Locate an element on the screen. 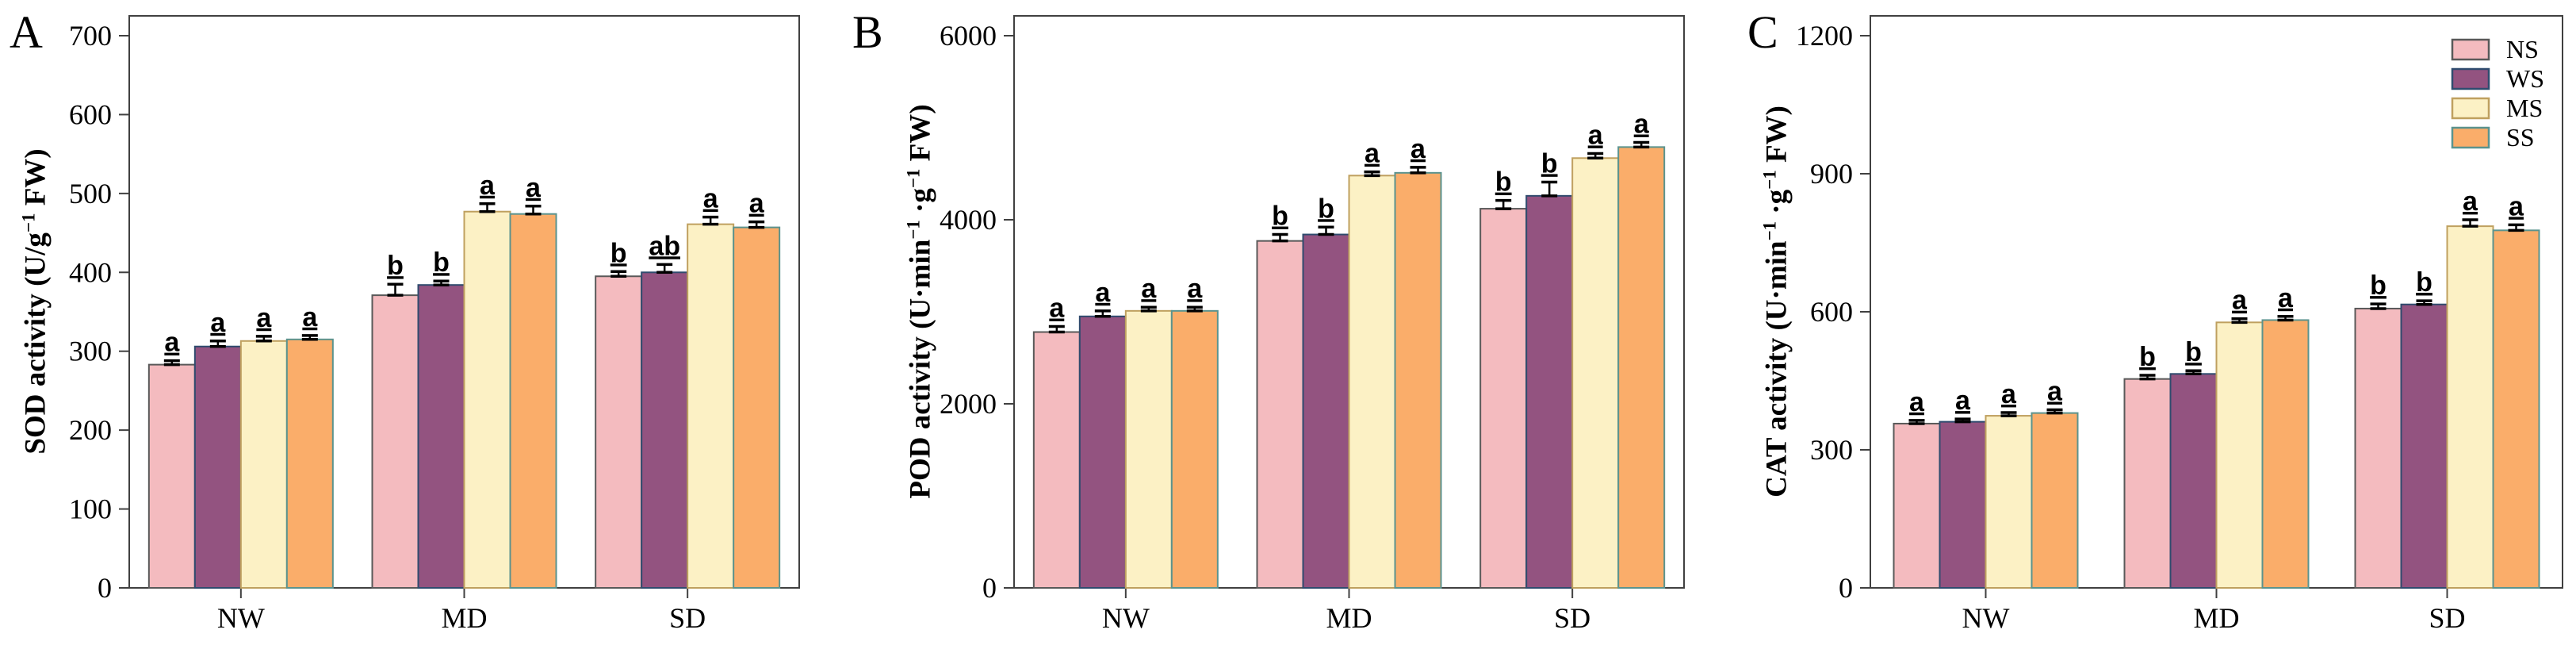 The height and width of the screenshot is (645, 2576). legend-label-MS: MS is located at coordinates (2524, 108).